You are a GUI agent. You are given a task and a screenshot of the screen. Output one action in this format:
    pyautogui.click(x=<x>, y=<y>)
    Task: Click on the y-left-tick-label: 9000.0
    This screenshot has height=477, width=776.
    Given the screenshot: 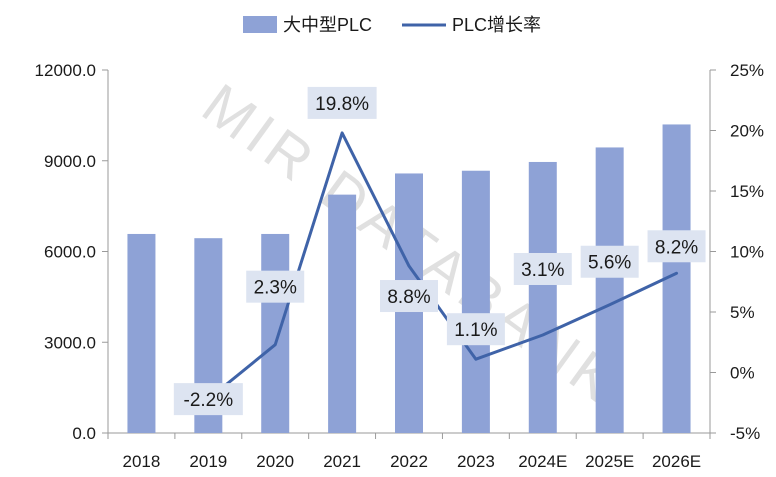 What is the action you would take?
    pyautogui.click(x=70, y=161)
    